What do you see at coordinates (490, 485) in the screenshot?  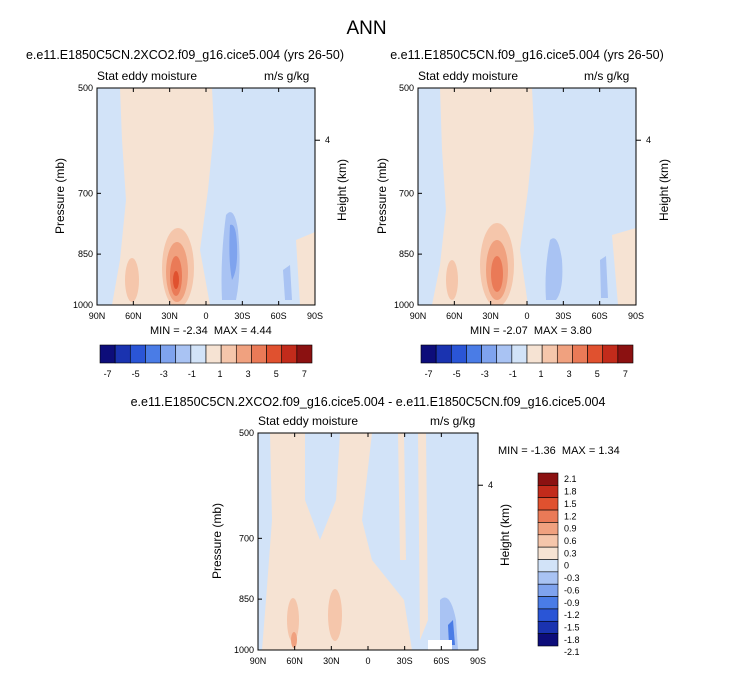 I see `panel3-ytick-right-label-0: 4` at bounding box center [490, 485].